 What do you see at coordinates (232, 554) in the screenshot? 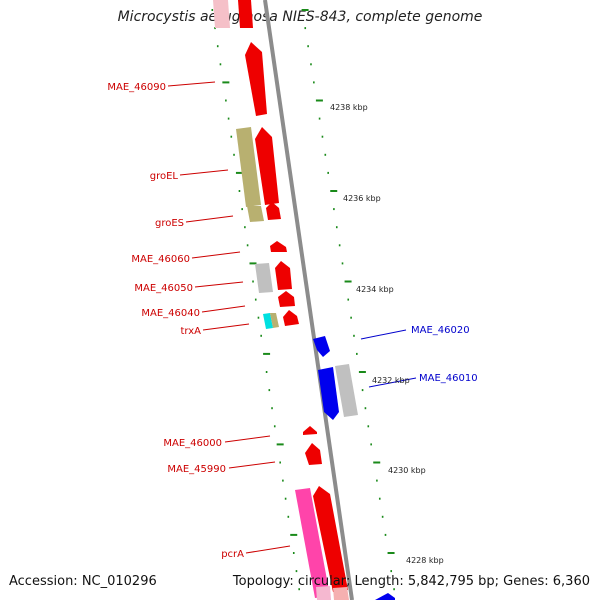
I see `label-pcrA: pcrA` at bounding box center [232, 554].